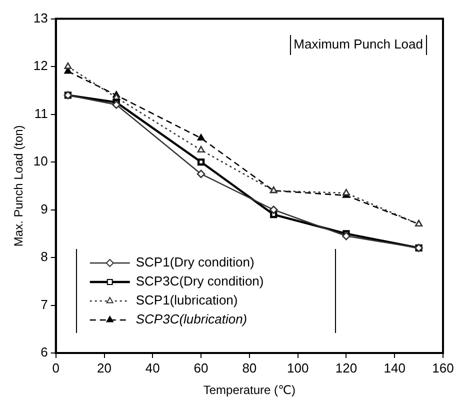 Image resolution: width=465 pixels, height=410 pixels. Describe the element at coordinates (152, 368) in the screenshot. I see `x-tick-label: 40` at that location.